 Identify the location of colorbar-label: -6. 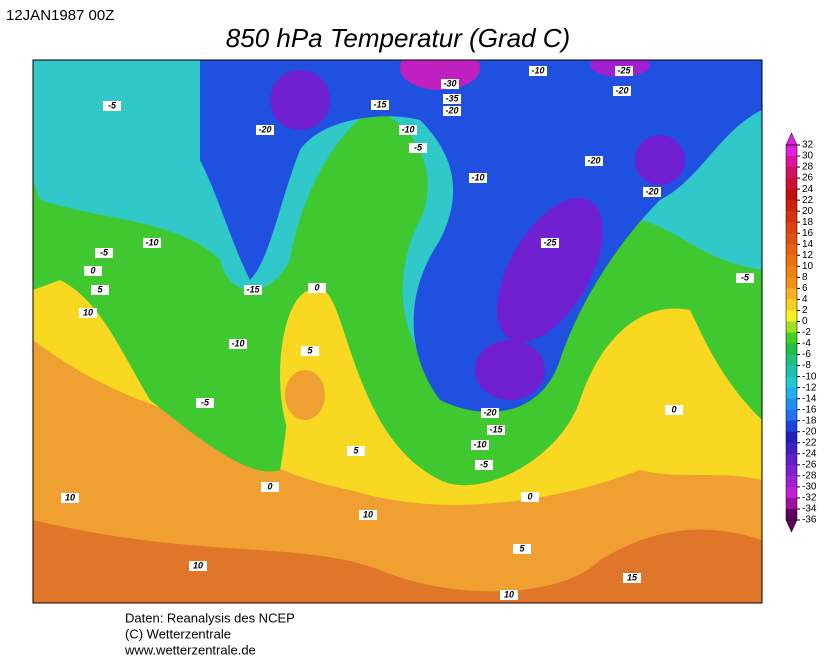
(806, 354).